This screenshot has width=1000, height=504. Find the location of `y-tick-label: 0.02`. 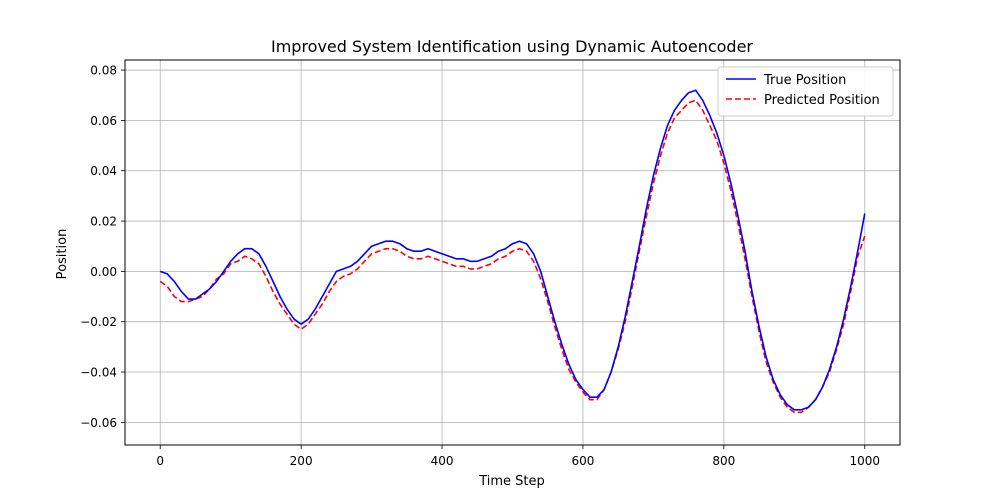

y-tick-label: 0.02 is located at coordinates (103, 222).